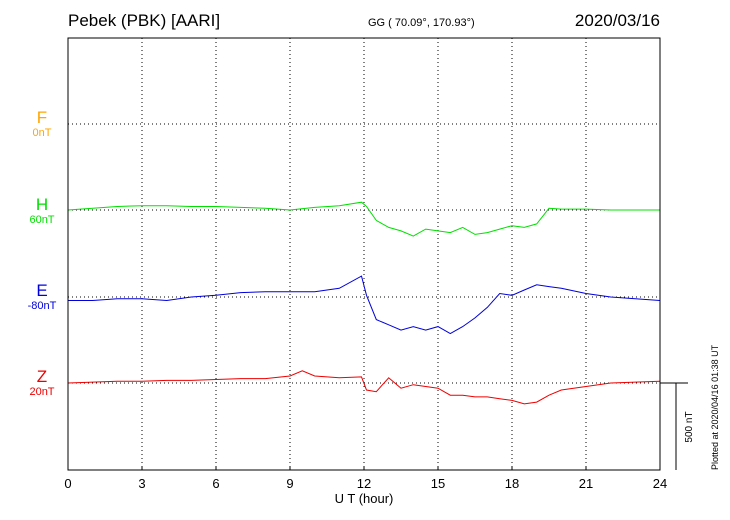 The height and width of the screenshot is (520, 730). Describe the element at coordinates (715, 407) in the screenshot. I see `plotted-timestamp: Plotted at 2020/04/16 01:38 UT` at that location.